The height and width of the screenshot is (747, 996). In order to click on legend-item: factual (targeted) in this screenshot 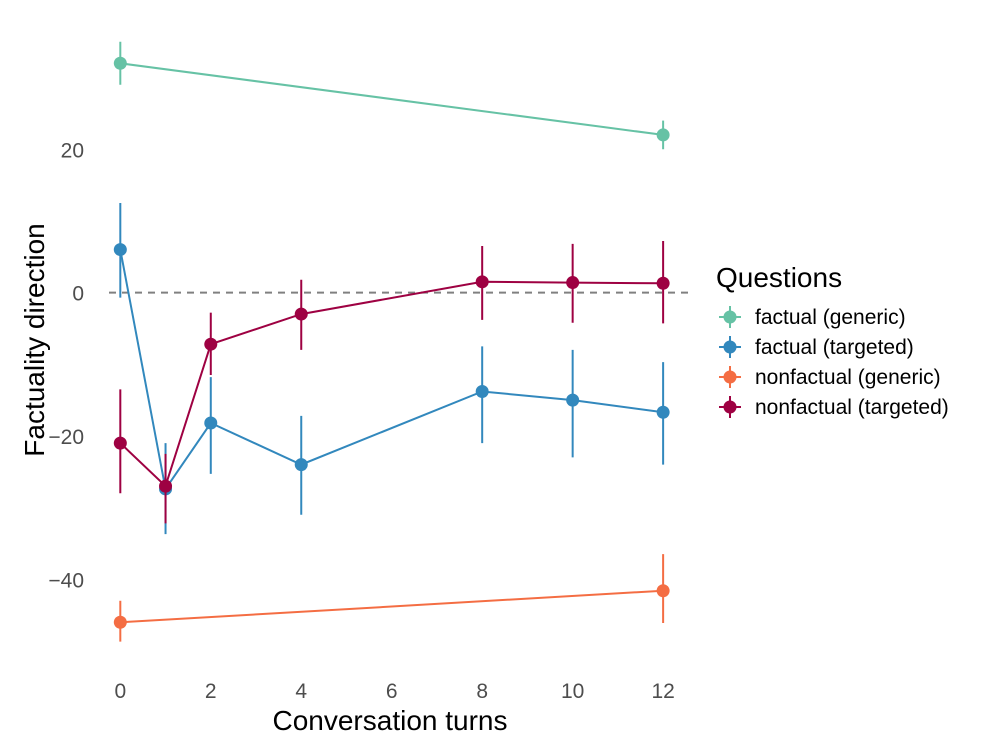, I will do `click(816, 347)`.